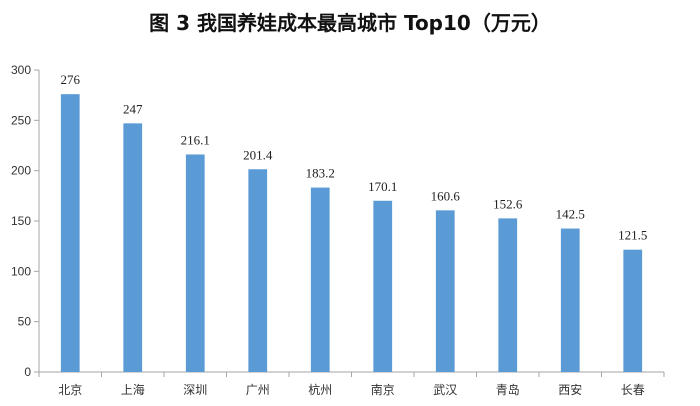  Describe the element at coordinates (21, 171) in the screenshot. I see `y-tick-label: 200` at that location.